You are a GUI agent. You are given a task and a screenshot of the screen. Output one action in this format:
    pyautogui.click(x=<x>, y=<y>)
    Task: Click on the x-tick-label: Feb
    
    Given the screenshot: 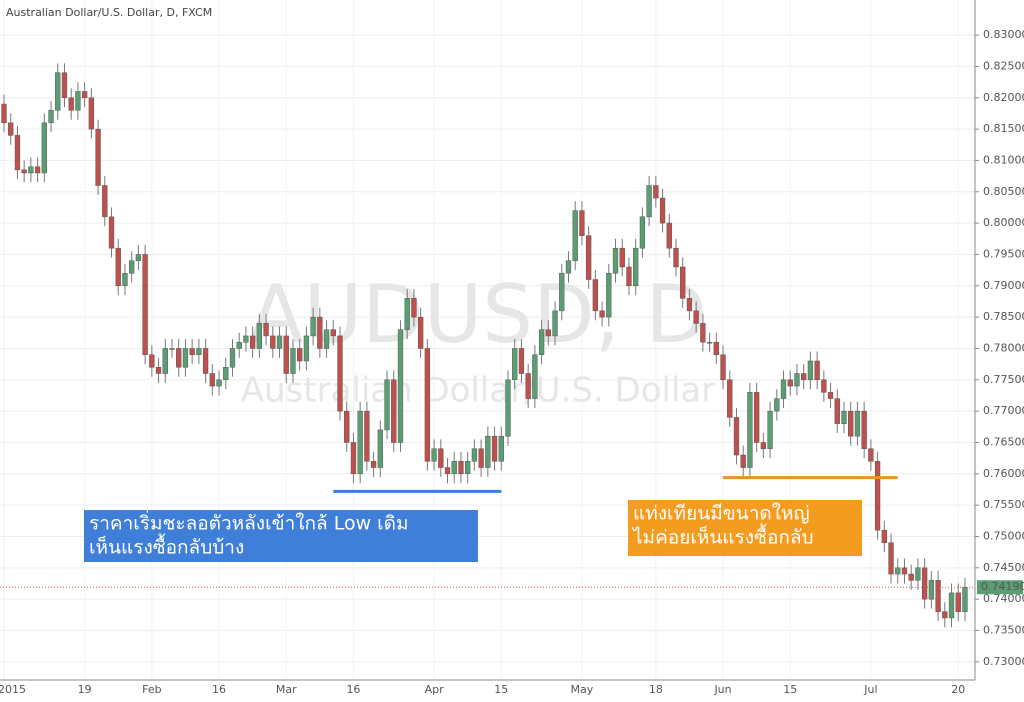 What is the action you would take?
    pyautogui.click(x=151, y=689)
    